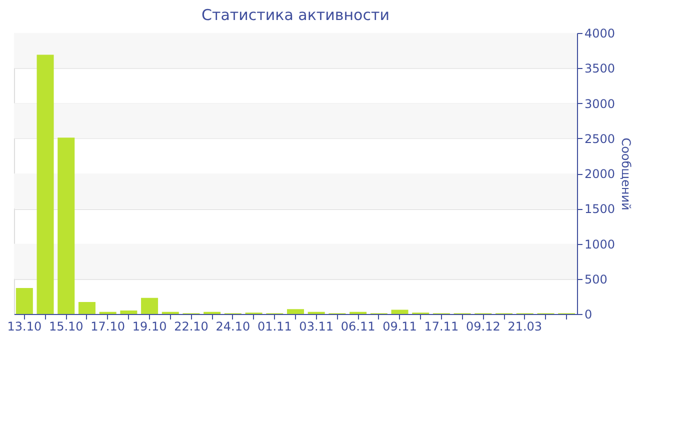  What do you see at coordinates (600, 209) in the screenshot?
I see `y-tick-label: 1500` at bounding box center [600, 209].